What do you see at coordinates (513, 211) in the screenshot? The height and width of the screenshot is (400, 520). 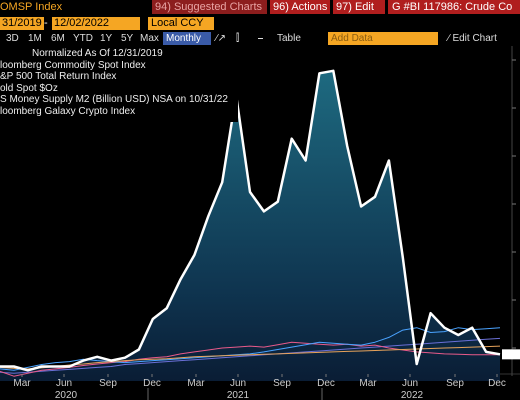 I see `right-axis` at bounding box center [513, 211].